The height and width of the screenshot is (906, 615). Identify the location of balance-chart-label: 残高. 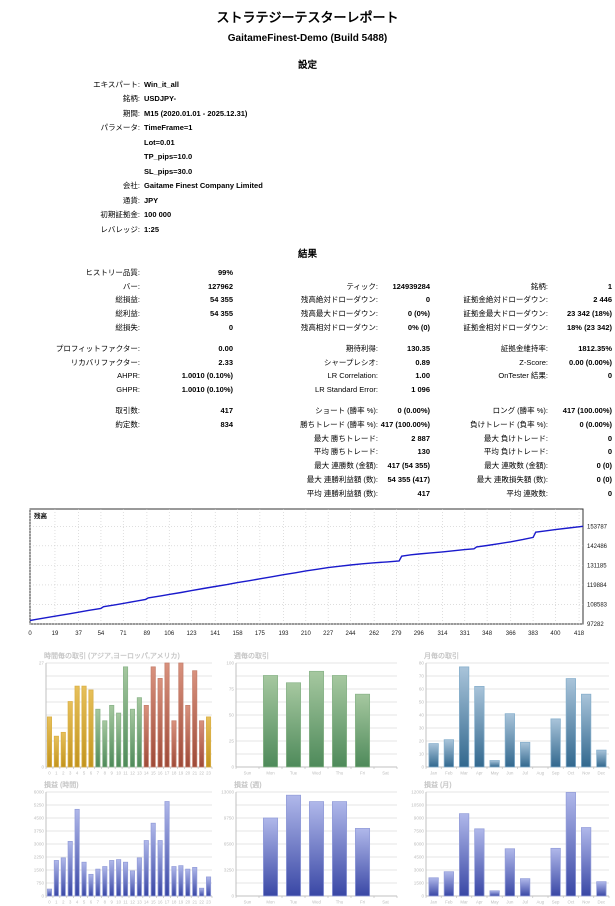
(41, 515).